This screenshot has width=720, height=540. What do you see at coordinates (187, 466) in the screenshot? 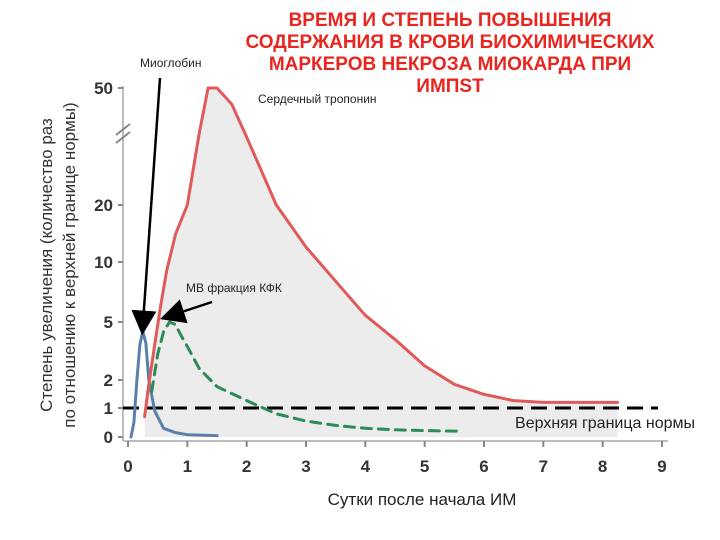
I see `x-tick-label: 1` at bounding box center [187, 466].